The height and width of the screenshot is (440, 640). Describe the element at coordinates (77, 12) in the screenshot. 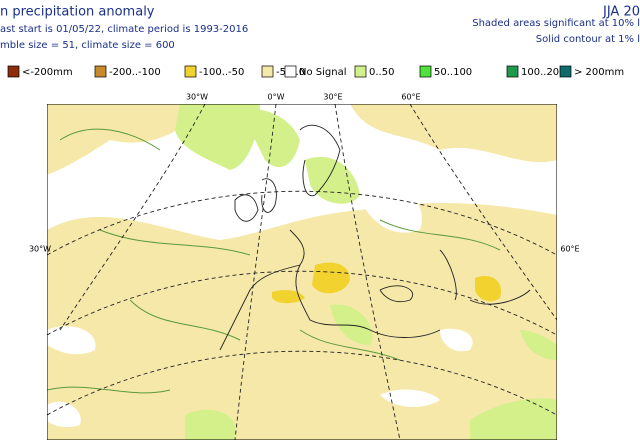

I see `title: n precipitation anomaly` at that location.